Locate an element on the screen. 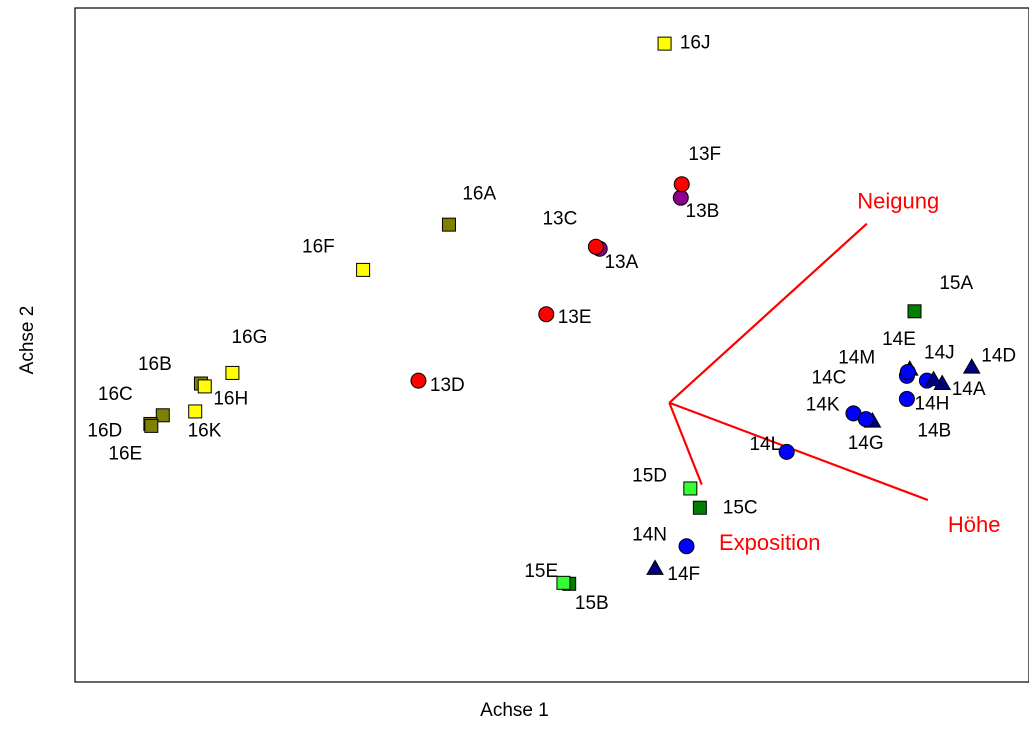 The image size is (1029, 745). vector-exposition-line is located at coordinates (685, 444).